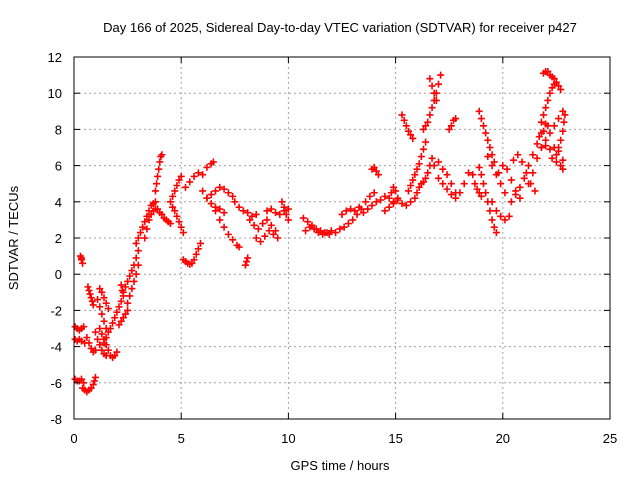 This screenshot has width=640, height=480. Describe the element at coordinates (340, 465) in the screenshot. I see `x-axis-label: GPS time / hours` at that location.